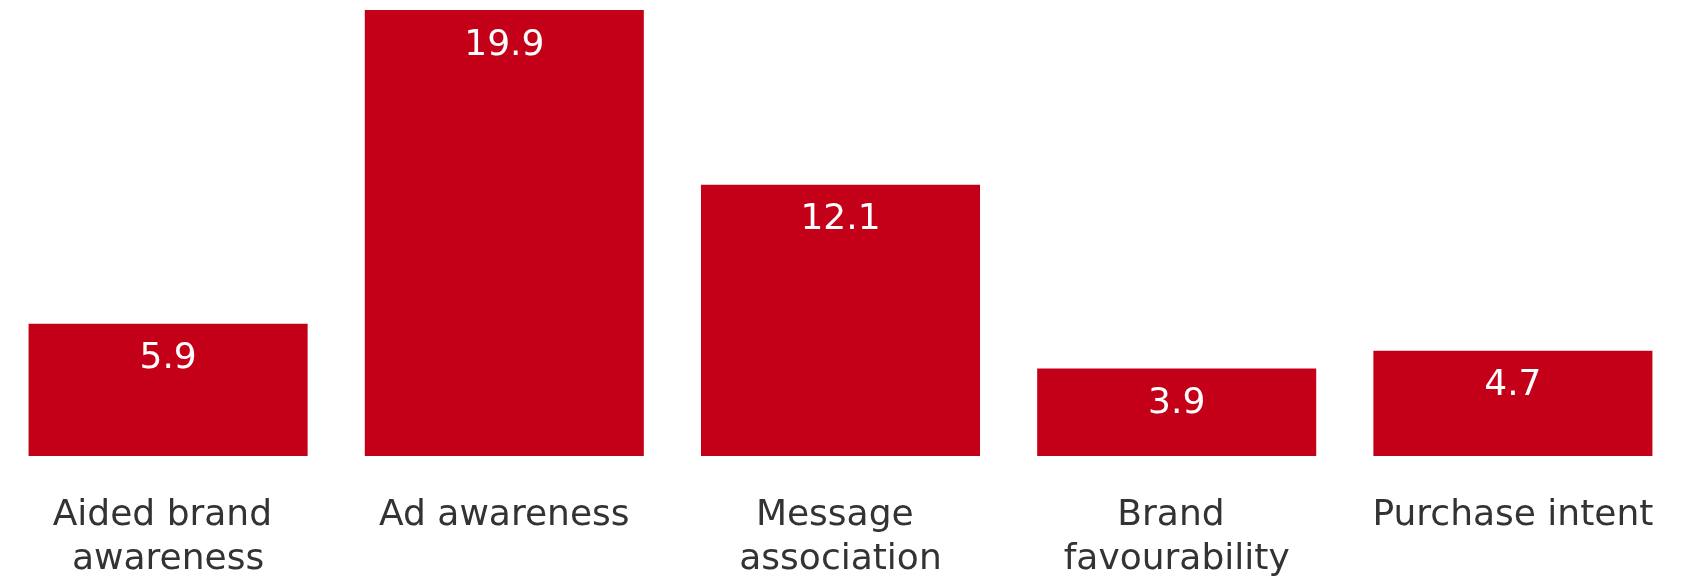  I want to click on data-label: 19.9, so click(504, 42).